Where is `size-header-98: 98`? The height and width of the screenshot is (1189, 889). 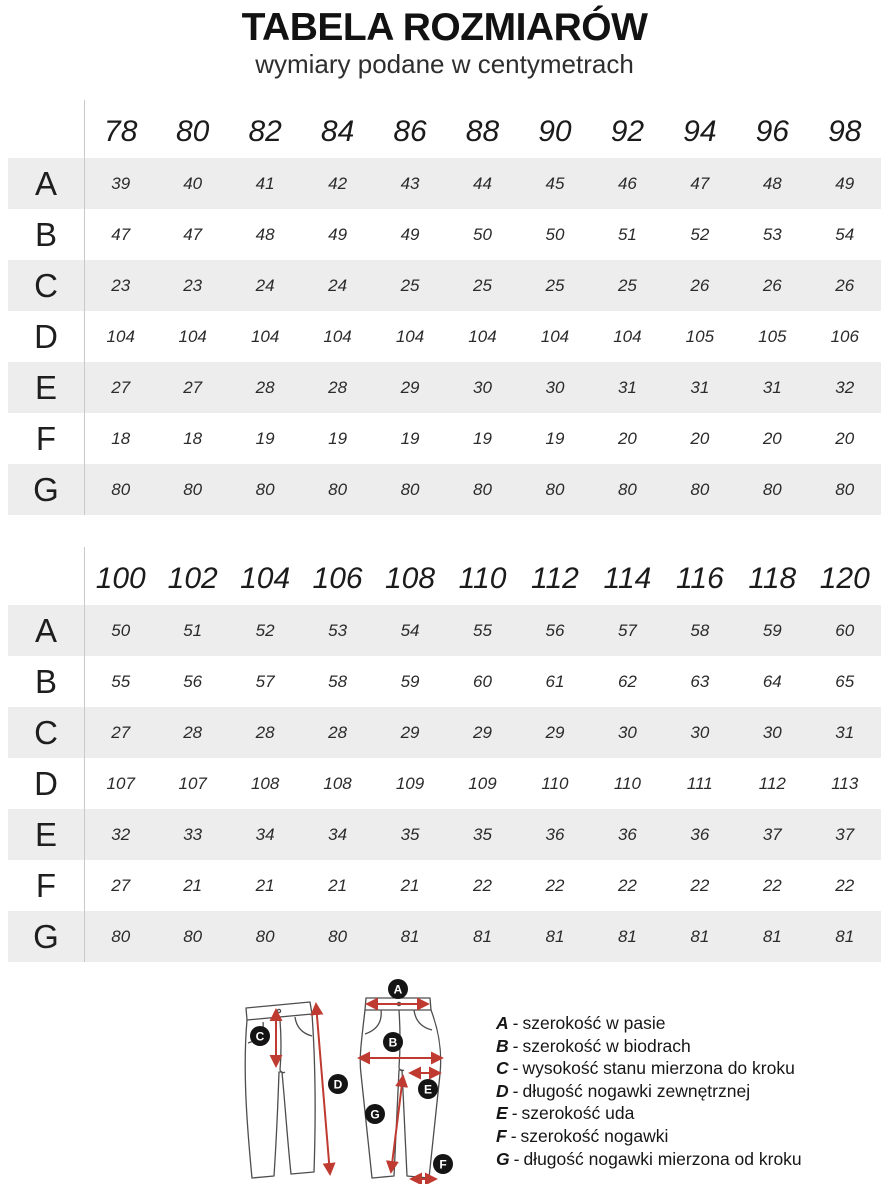 size-header-98: 98 is located at coordinates (845, 131).